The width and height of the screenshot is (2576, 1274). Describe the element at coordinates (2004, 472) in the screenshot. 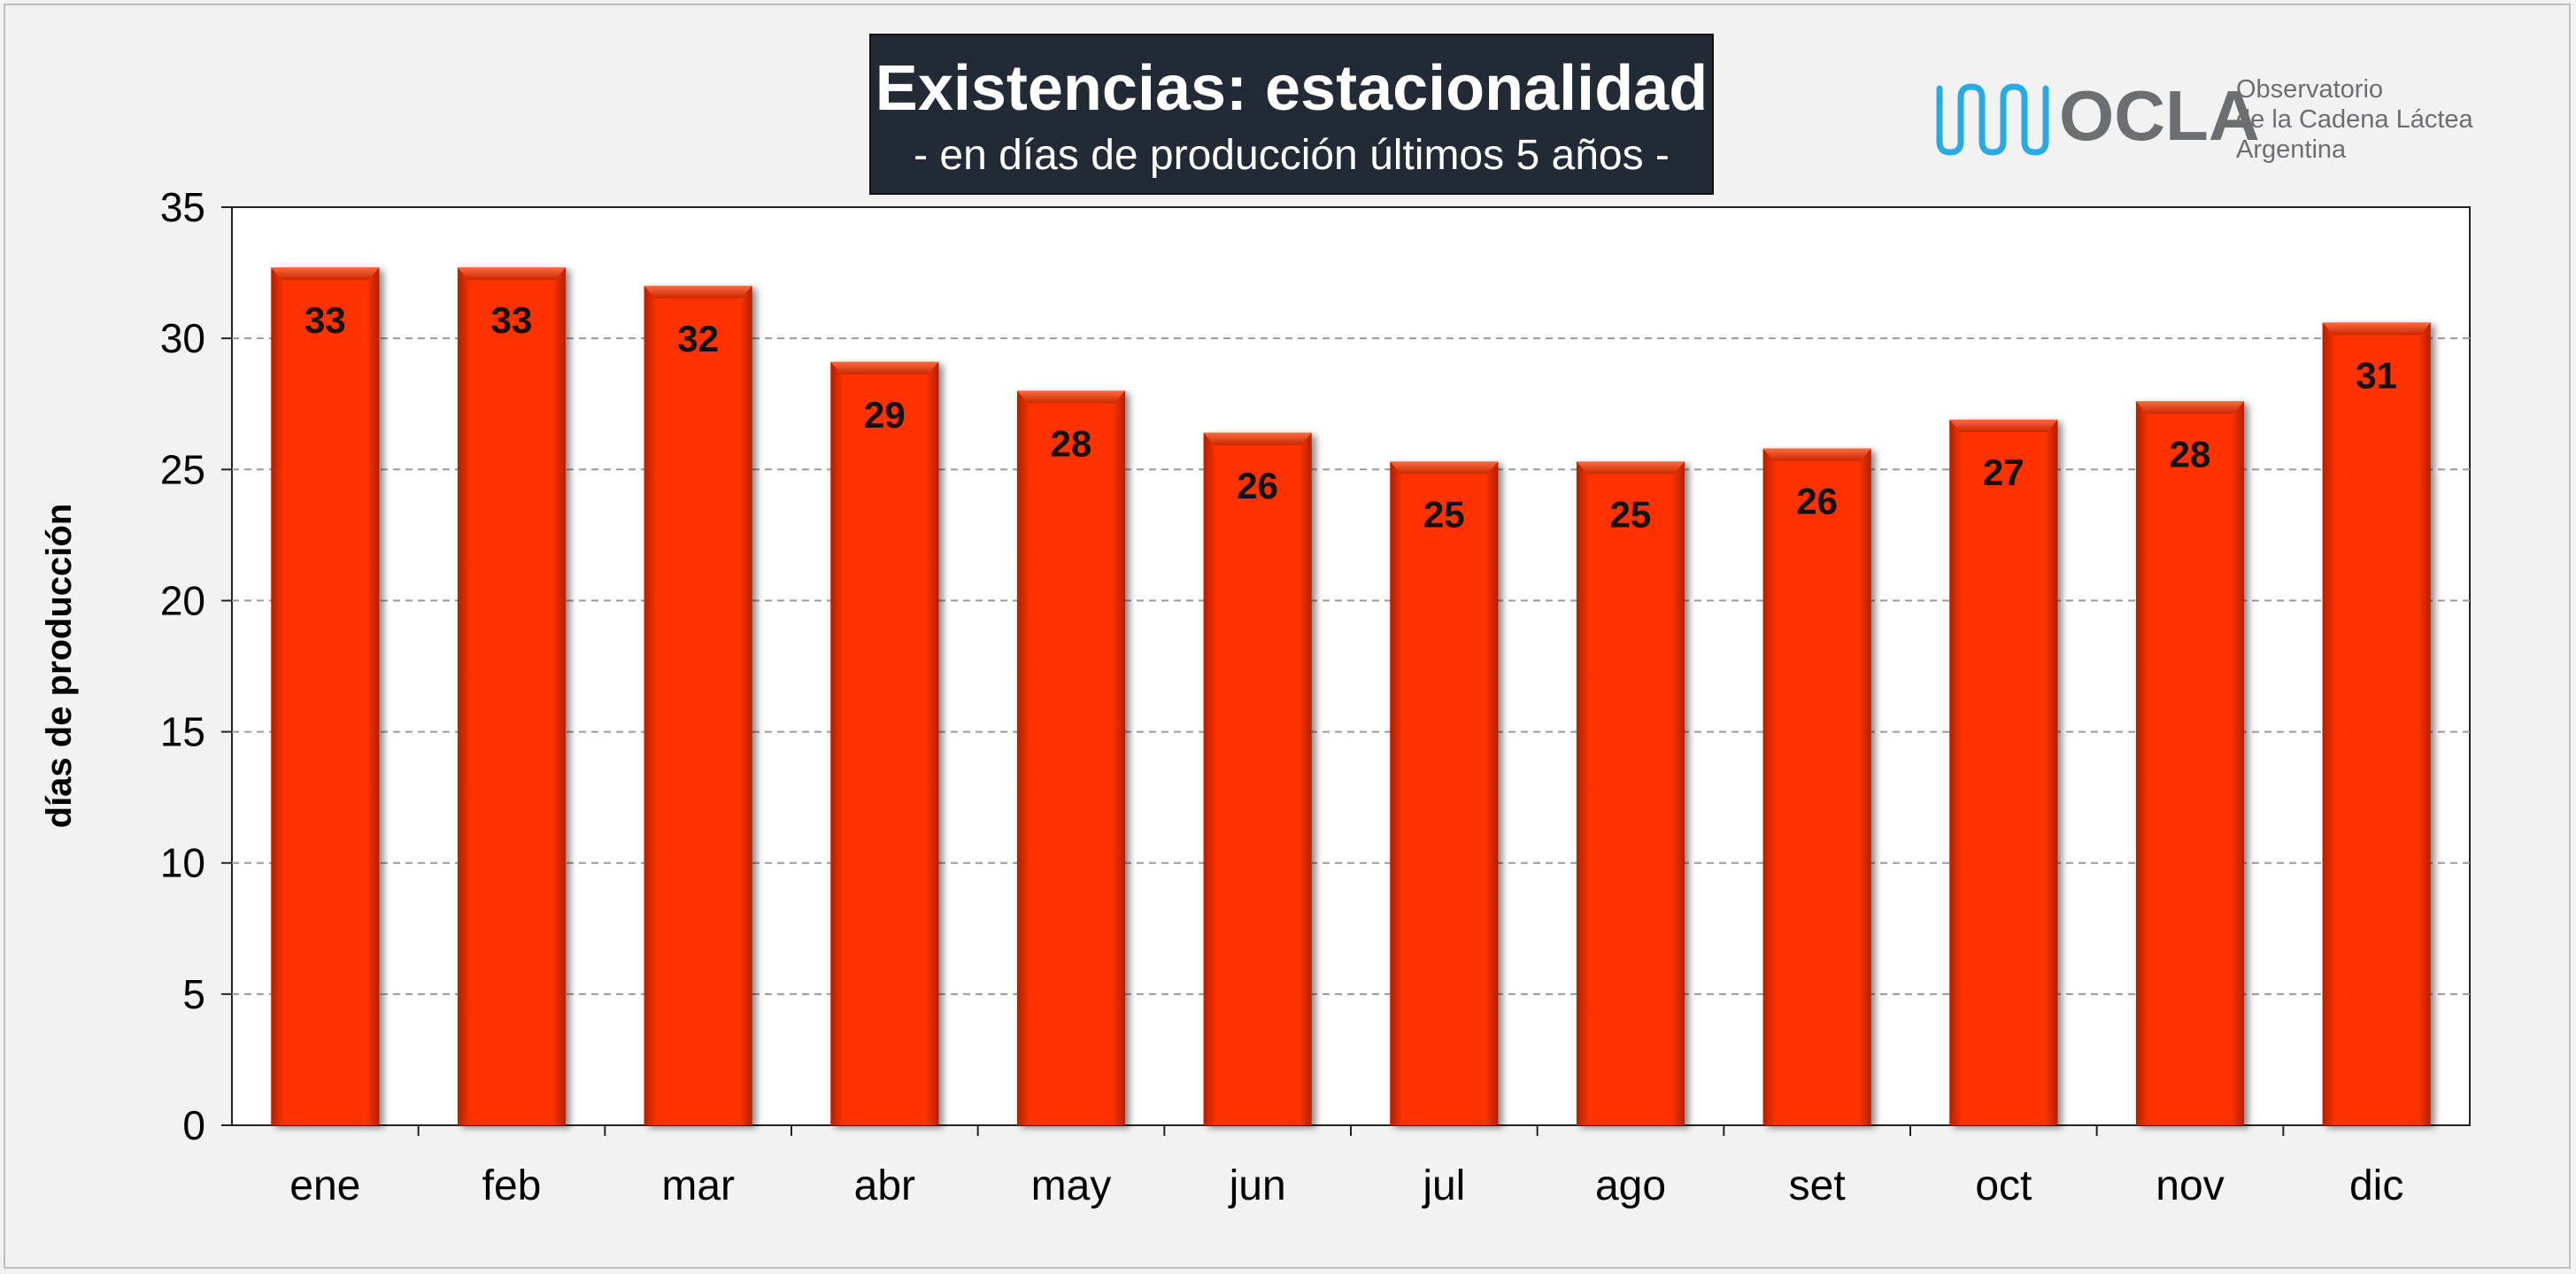

I see `data-label: 27` at that location.